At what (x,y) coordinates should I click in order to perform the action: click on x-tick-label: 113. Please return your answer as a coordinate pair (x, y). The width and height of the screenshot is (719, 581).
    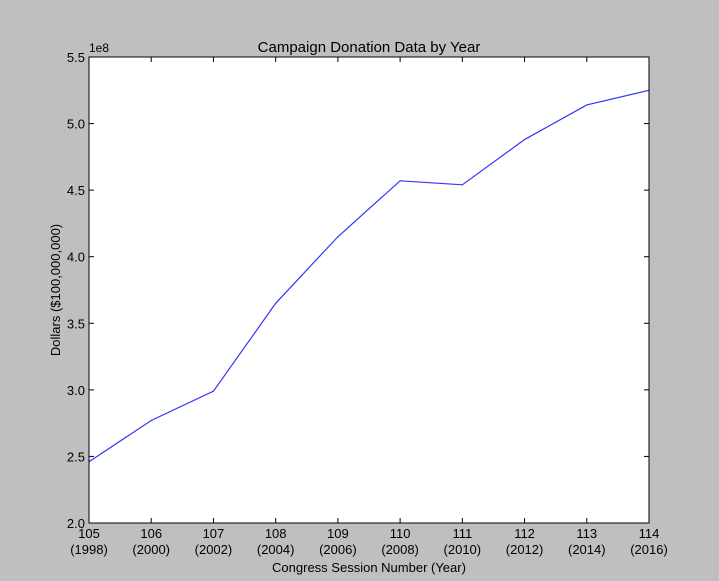
    Looking at the image, I should click on (586, 533).